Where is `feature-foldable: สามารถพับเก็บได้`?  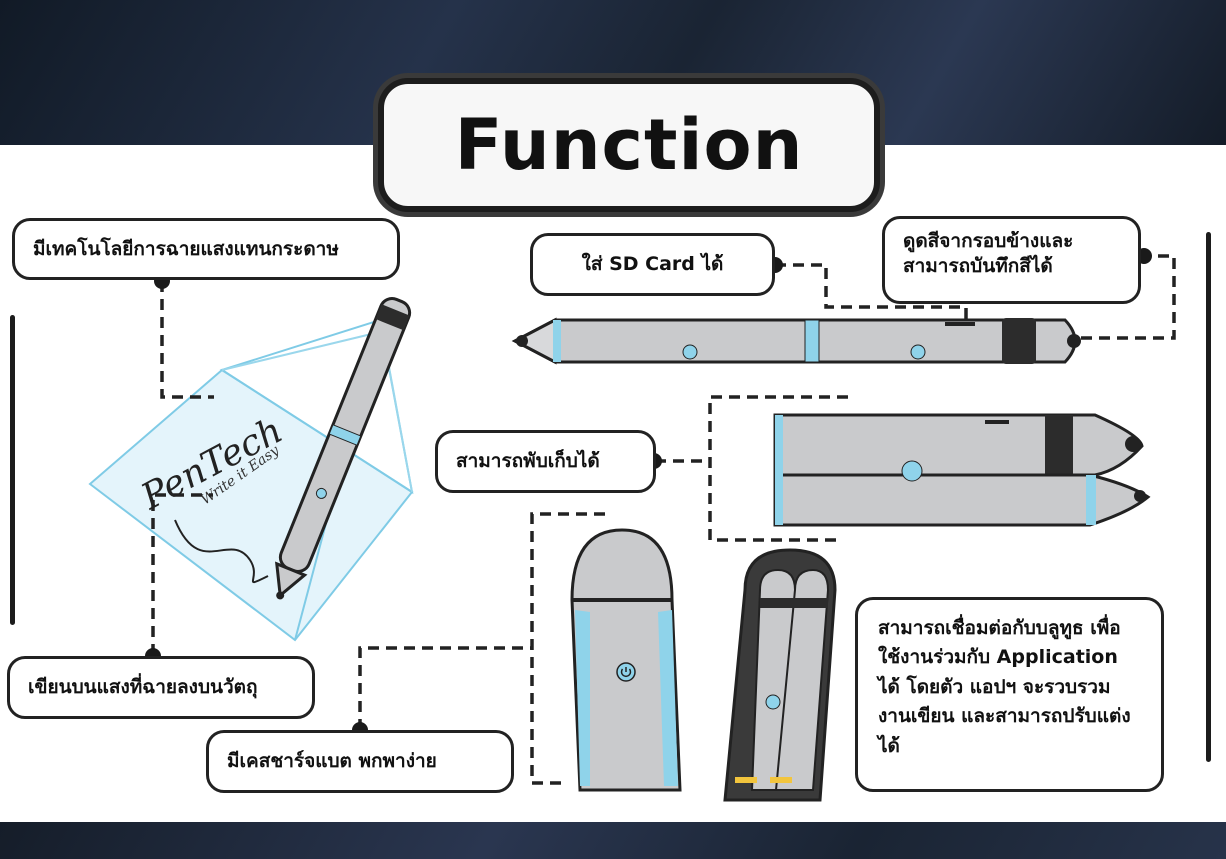
feature-foldable: สามารถพับเก็บได้ is located at coordinates (545, 461).